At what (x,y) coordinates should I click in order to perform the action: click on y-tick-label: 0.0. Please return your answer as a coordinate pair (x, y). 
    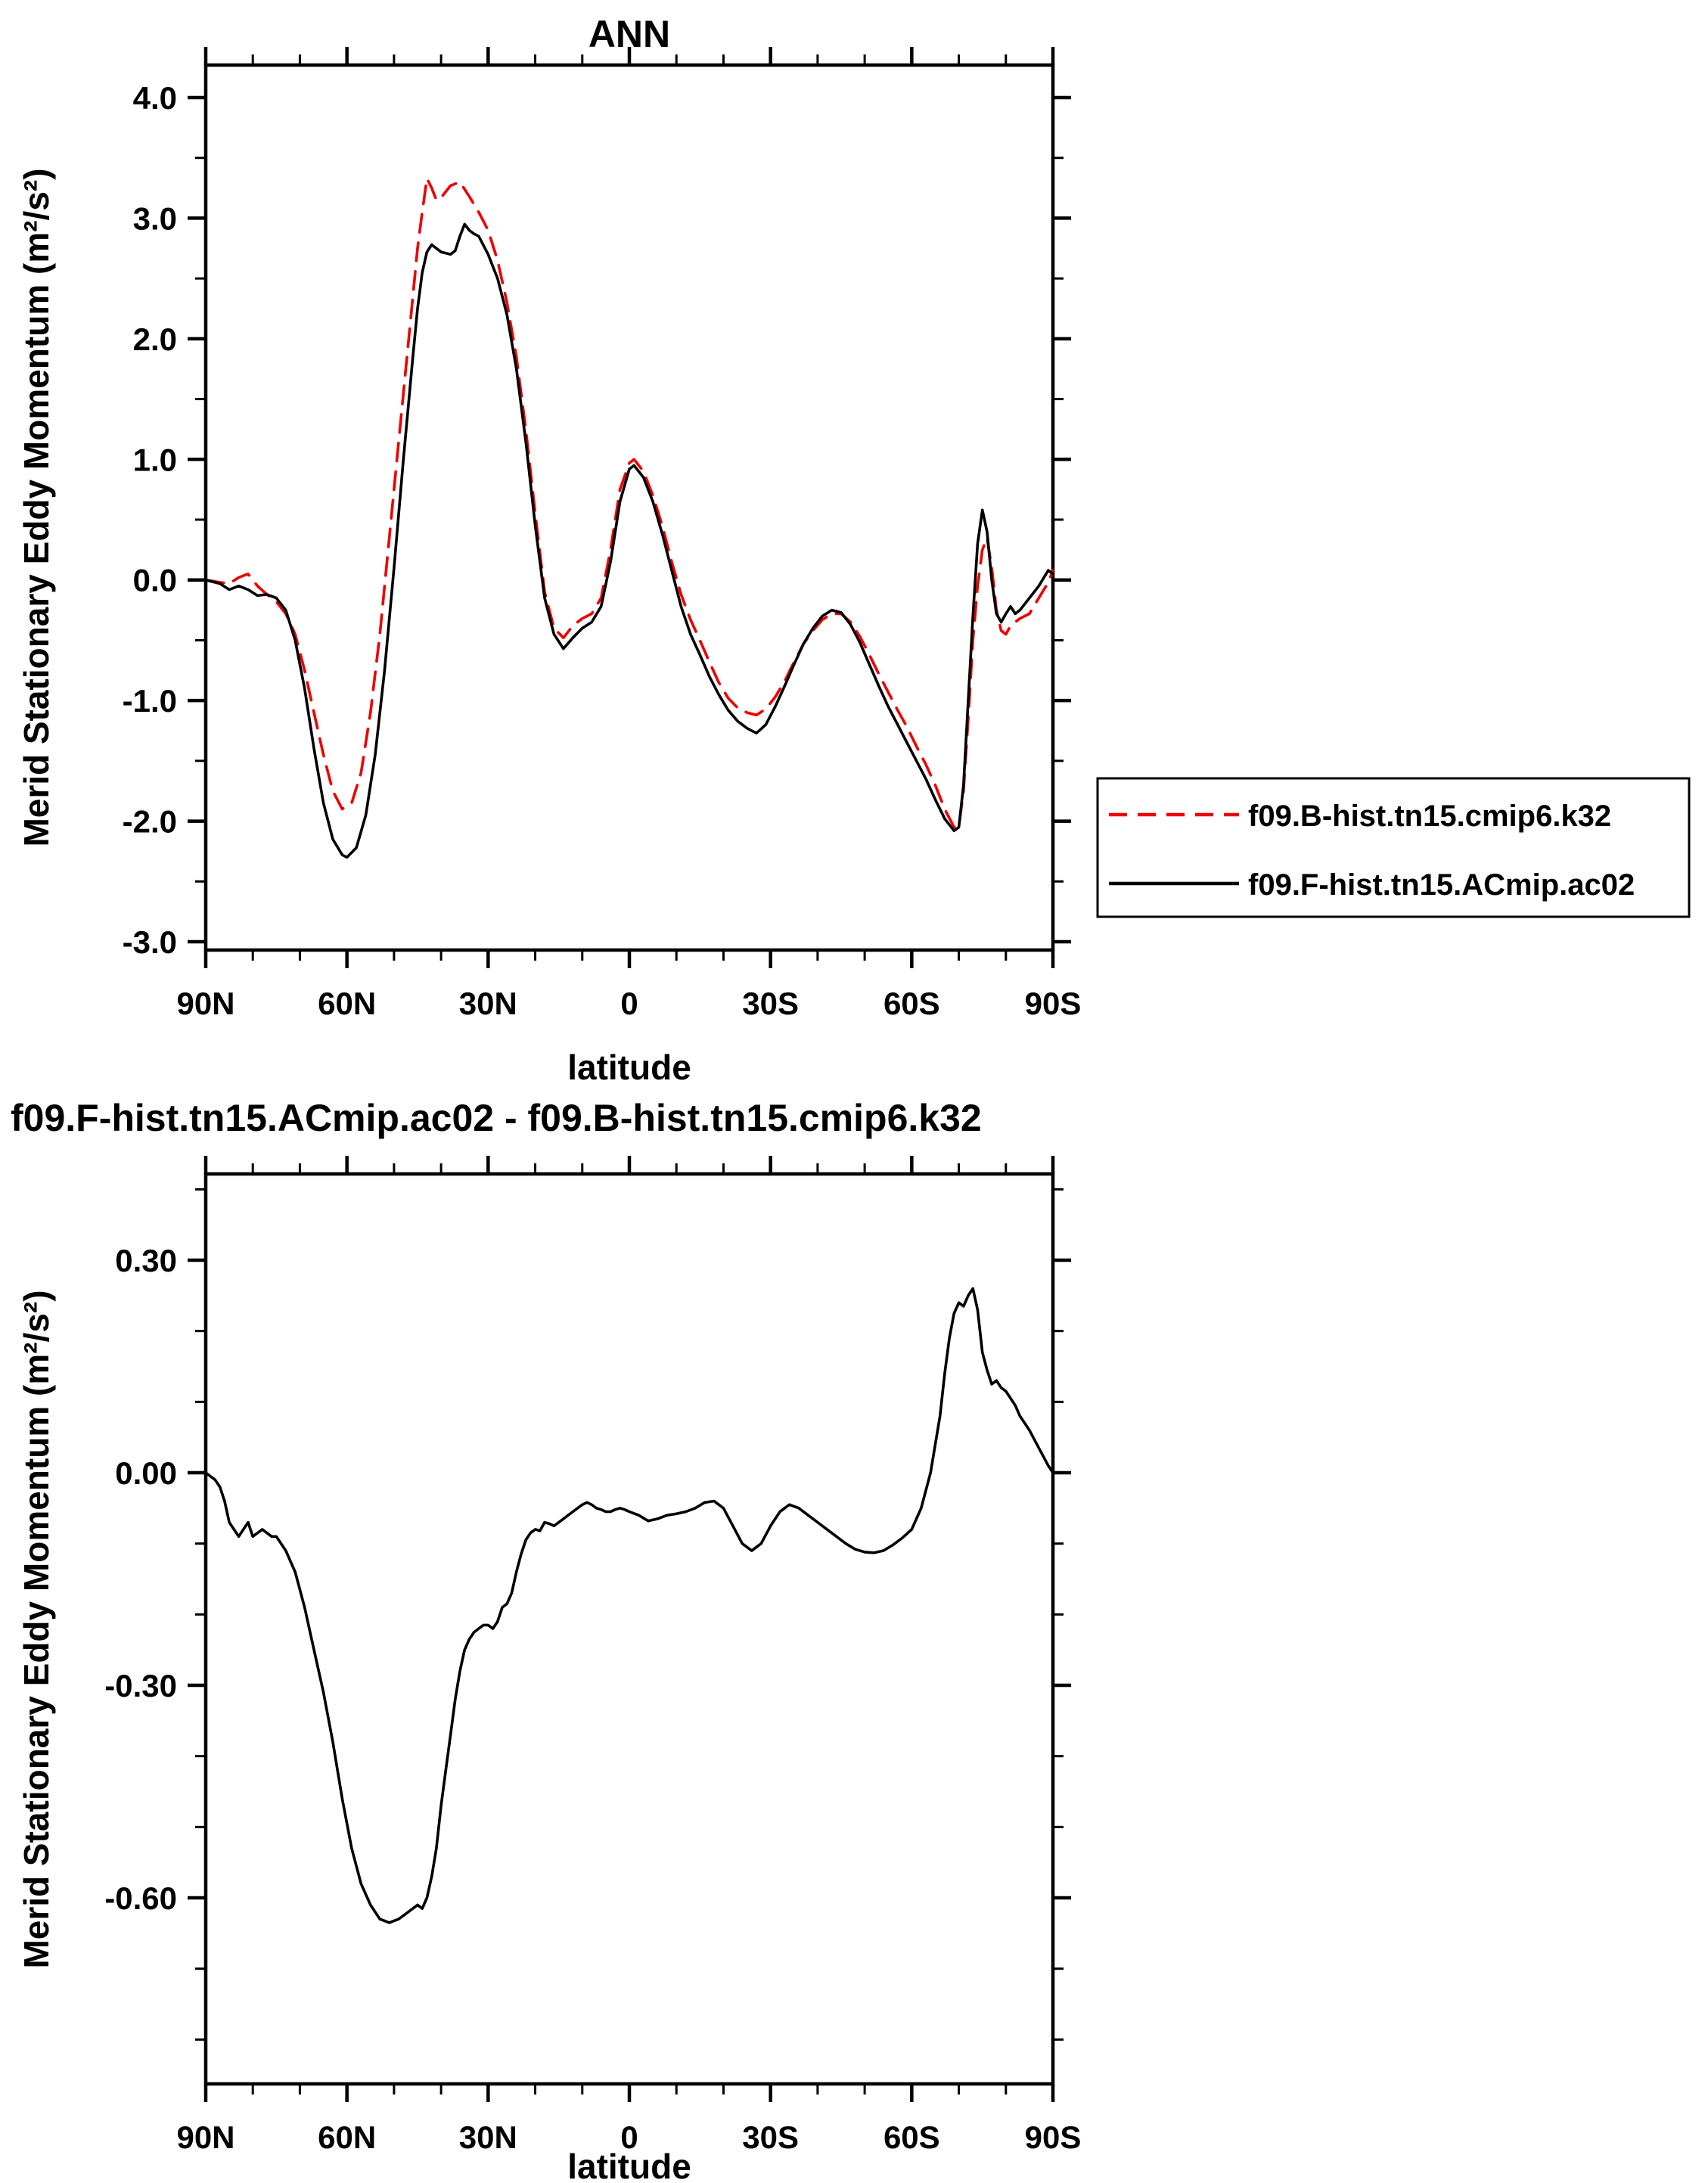
    Looking at the image, I should click on (155, 580).